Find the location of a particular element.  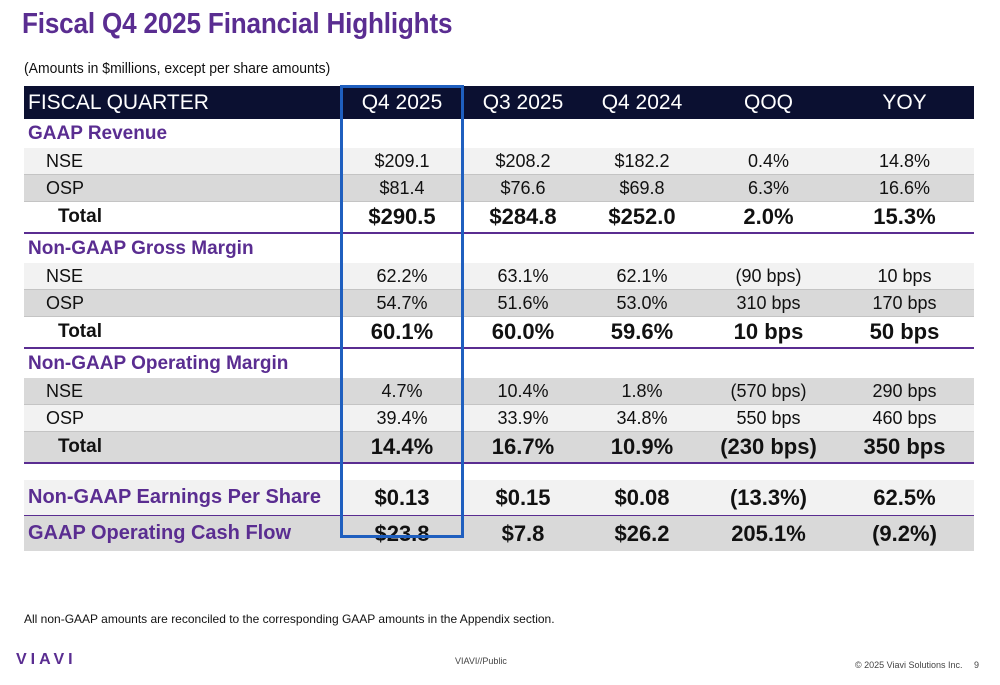

cell-yoy: 170 bps is located at coordinates (904, 303).